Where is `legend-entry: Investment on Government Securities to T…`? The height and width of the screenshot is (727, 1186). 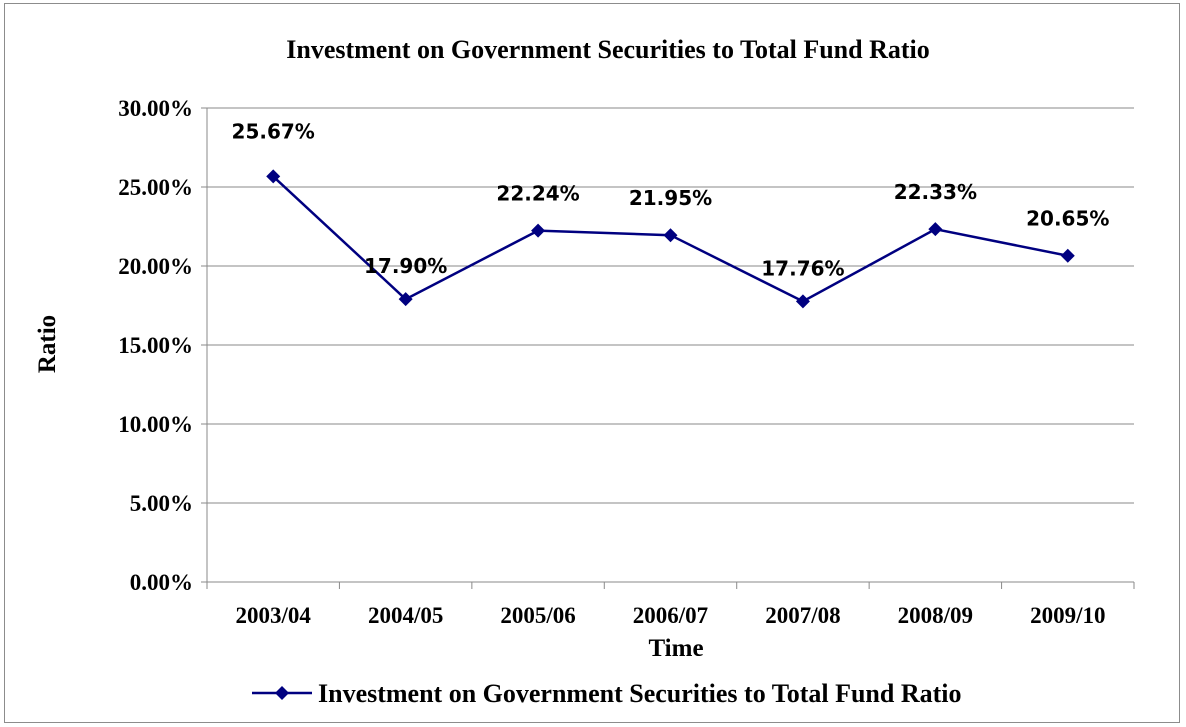
legend-entry: Investment on Government Securities to T… is located at coordinates (640, 693).